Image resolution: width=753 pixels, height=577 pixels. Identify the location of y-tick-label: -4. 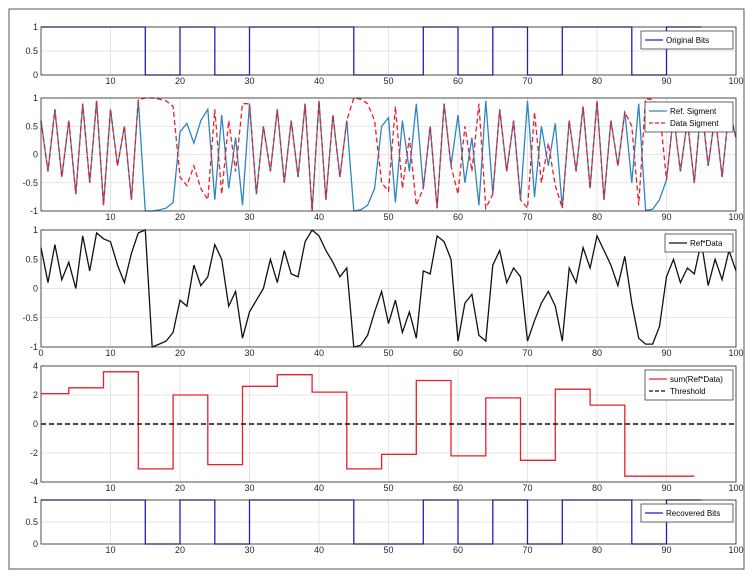
(34, 482).